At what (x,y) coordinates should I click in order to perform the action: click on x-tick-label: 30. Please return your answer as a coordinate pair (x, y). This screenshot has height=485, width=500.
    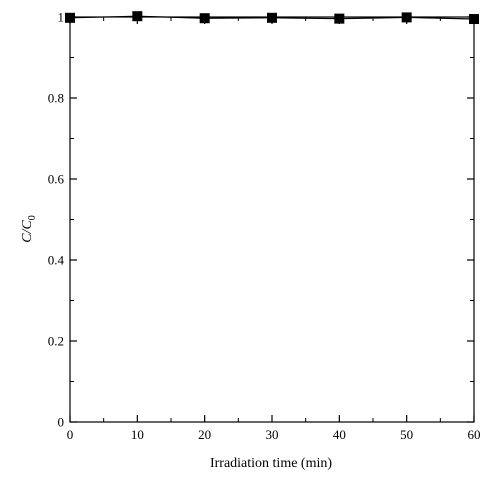
    Looking at the image, I should click on (272, 434).